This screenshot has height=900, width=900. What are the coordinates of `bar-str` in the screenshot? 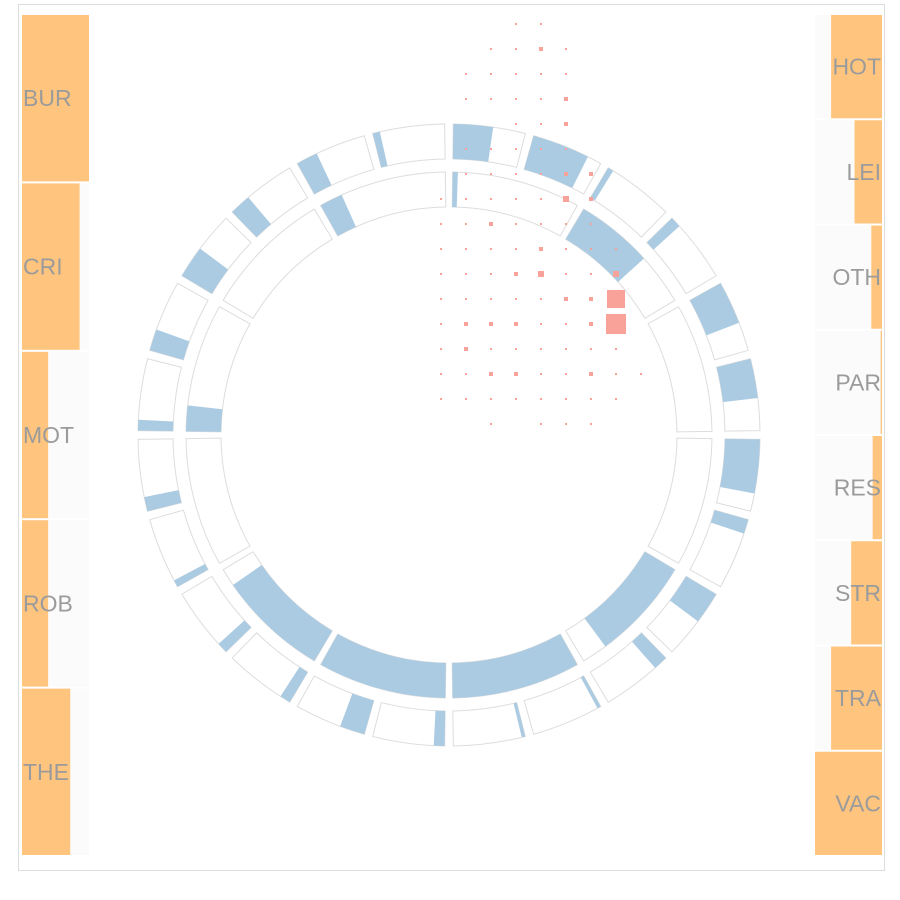 It's located at (866, 593).